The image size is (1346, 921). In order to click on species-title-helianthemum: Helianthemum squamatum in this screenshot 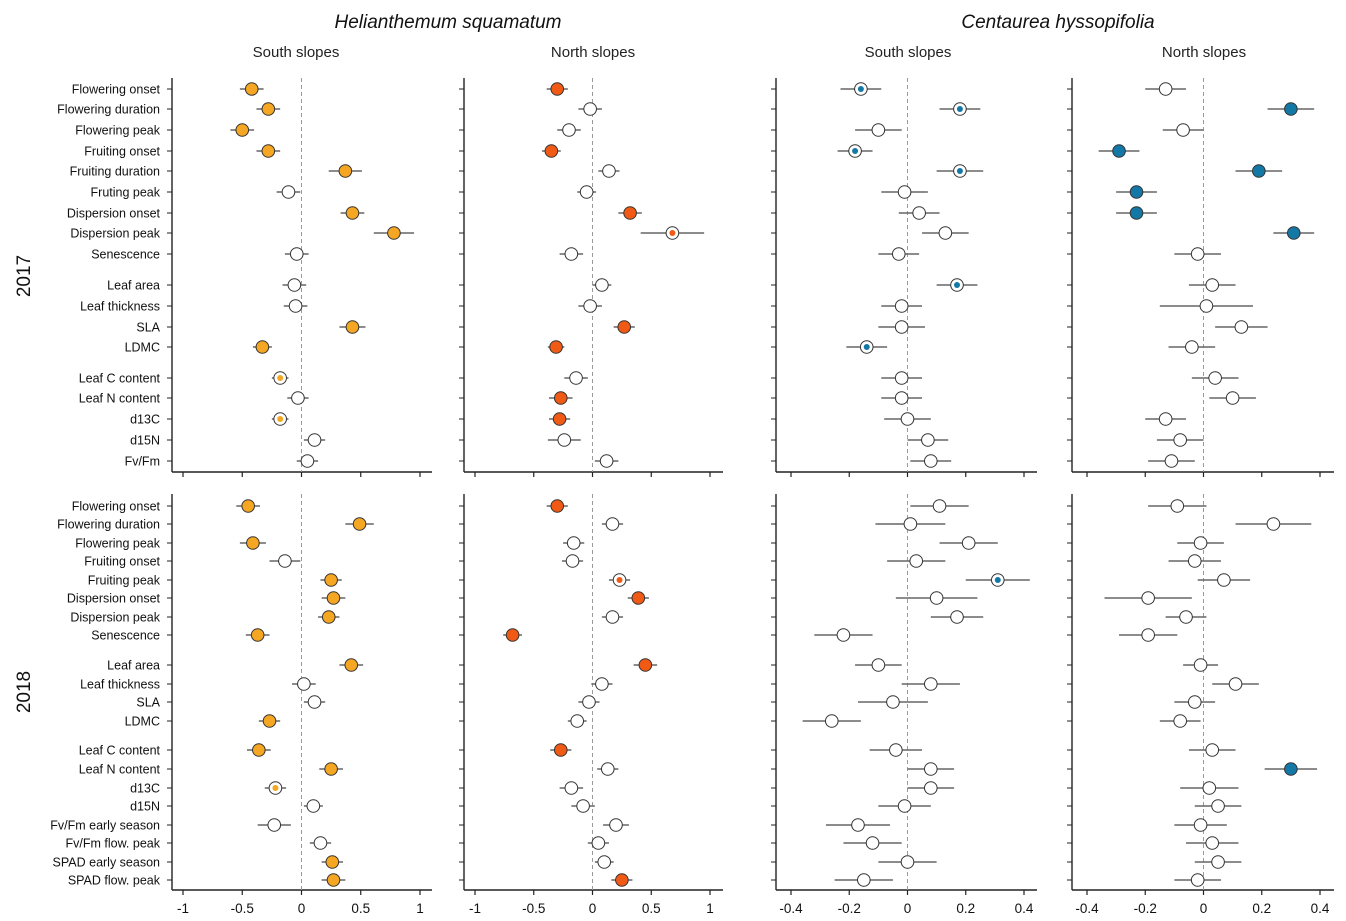, I will do `click(447, 22)`.